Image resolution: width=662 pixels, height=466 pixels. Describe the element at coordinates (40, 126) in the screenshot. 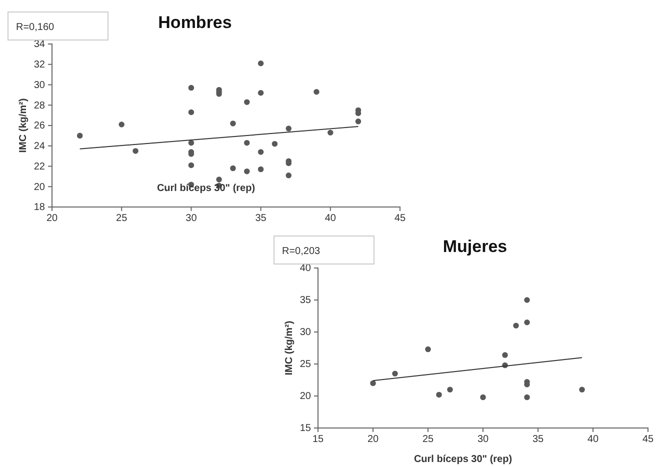

I see `y-tick-label: 26` at that location.